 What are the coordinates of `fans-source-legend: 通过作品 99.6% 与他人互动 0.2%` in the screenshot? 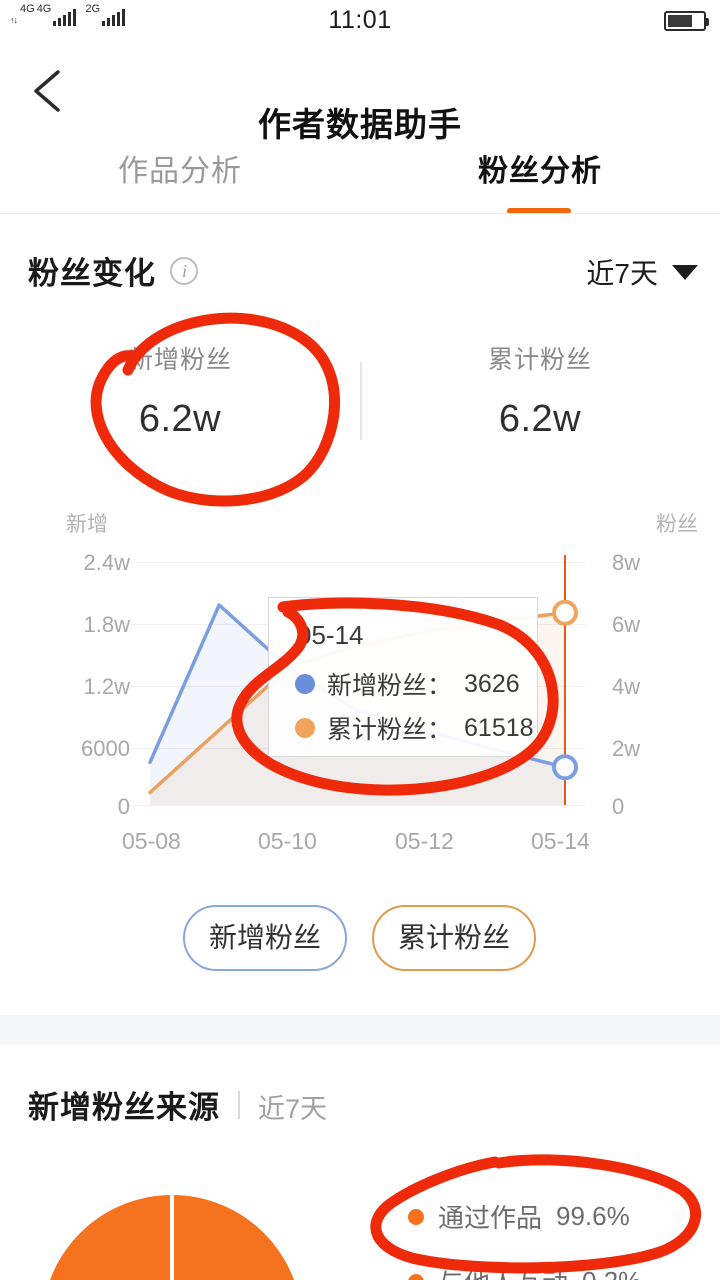 It's located at (524, 1239).